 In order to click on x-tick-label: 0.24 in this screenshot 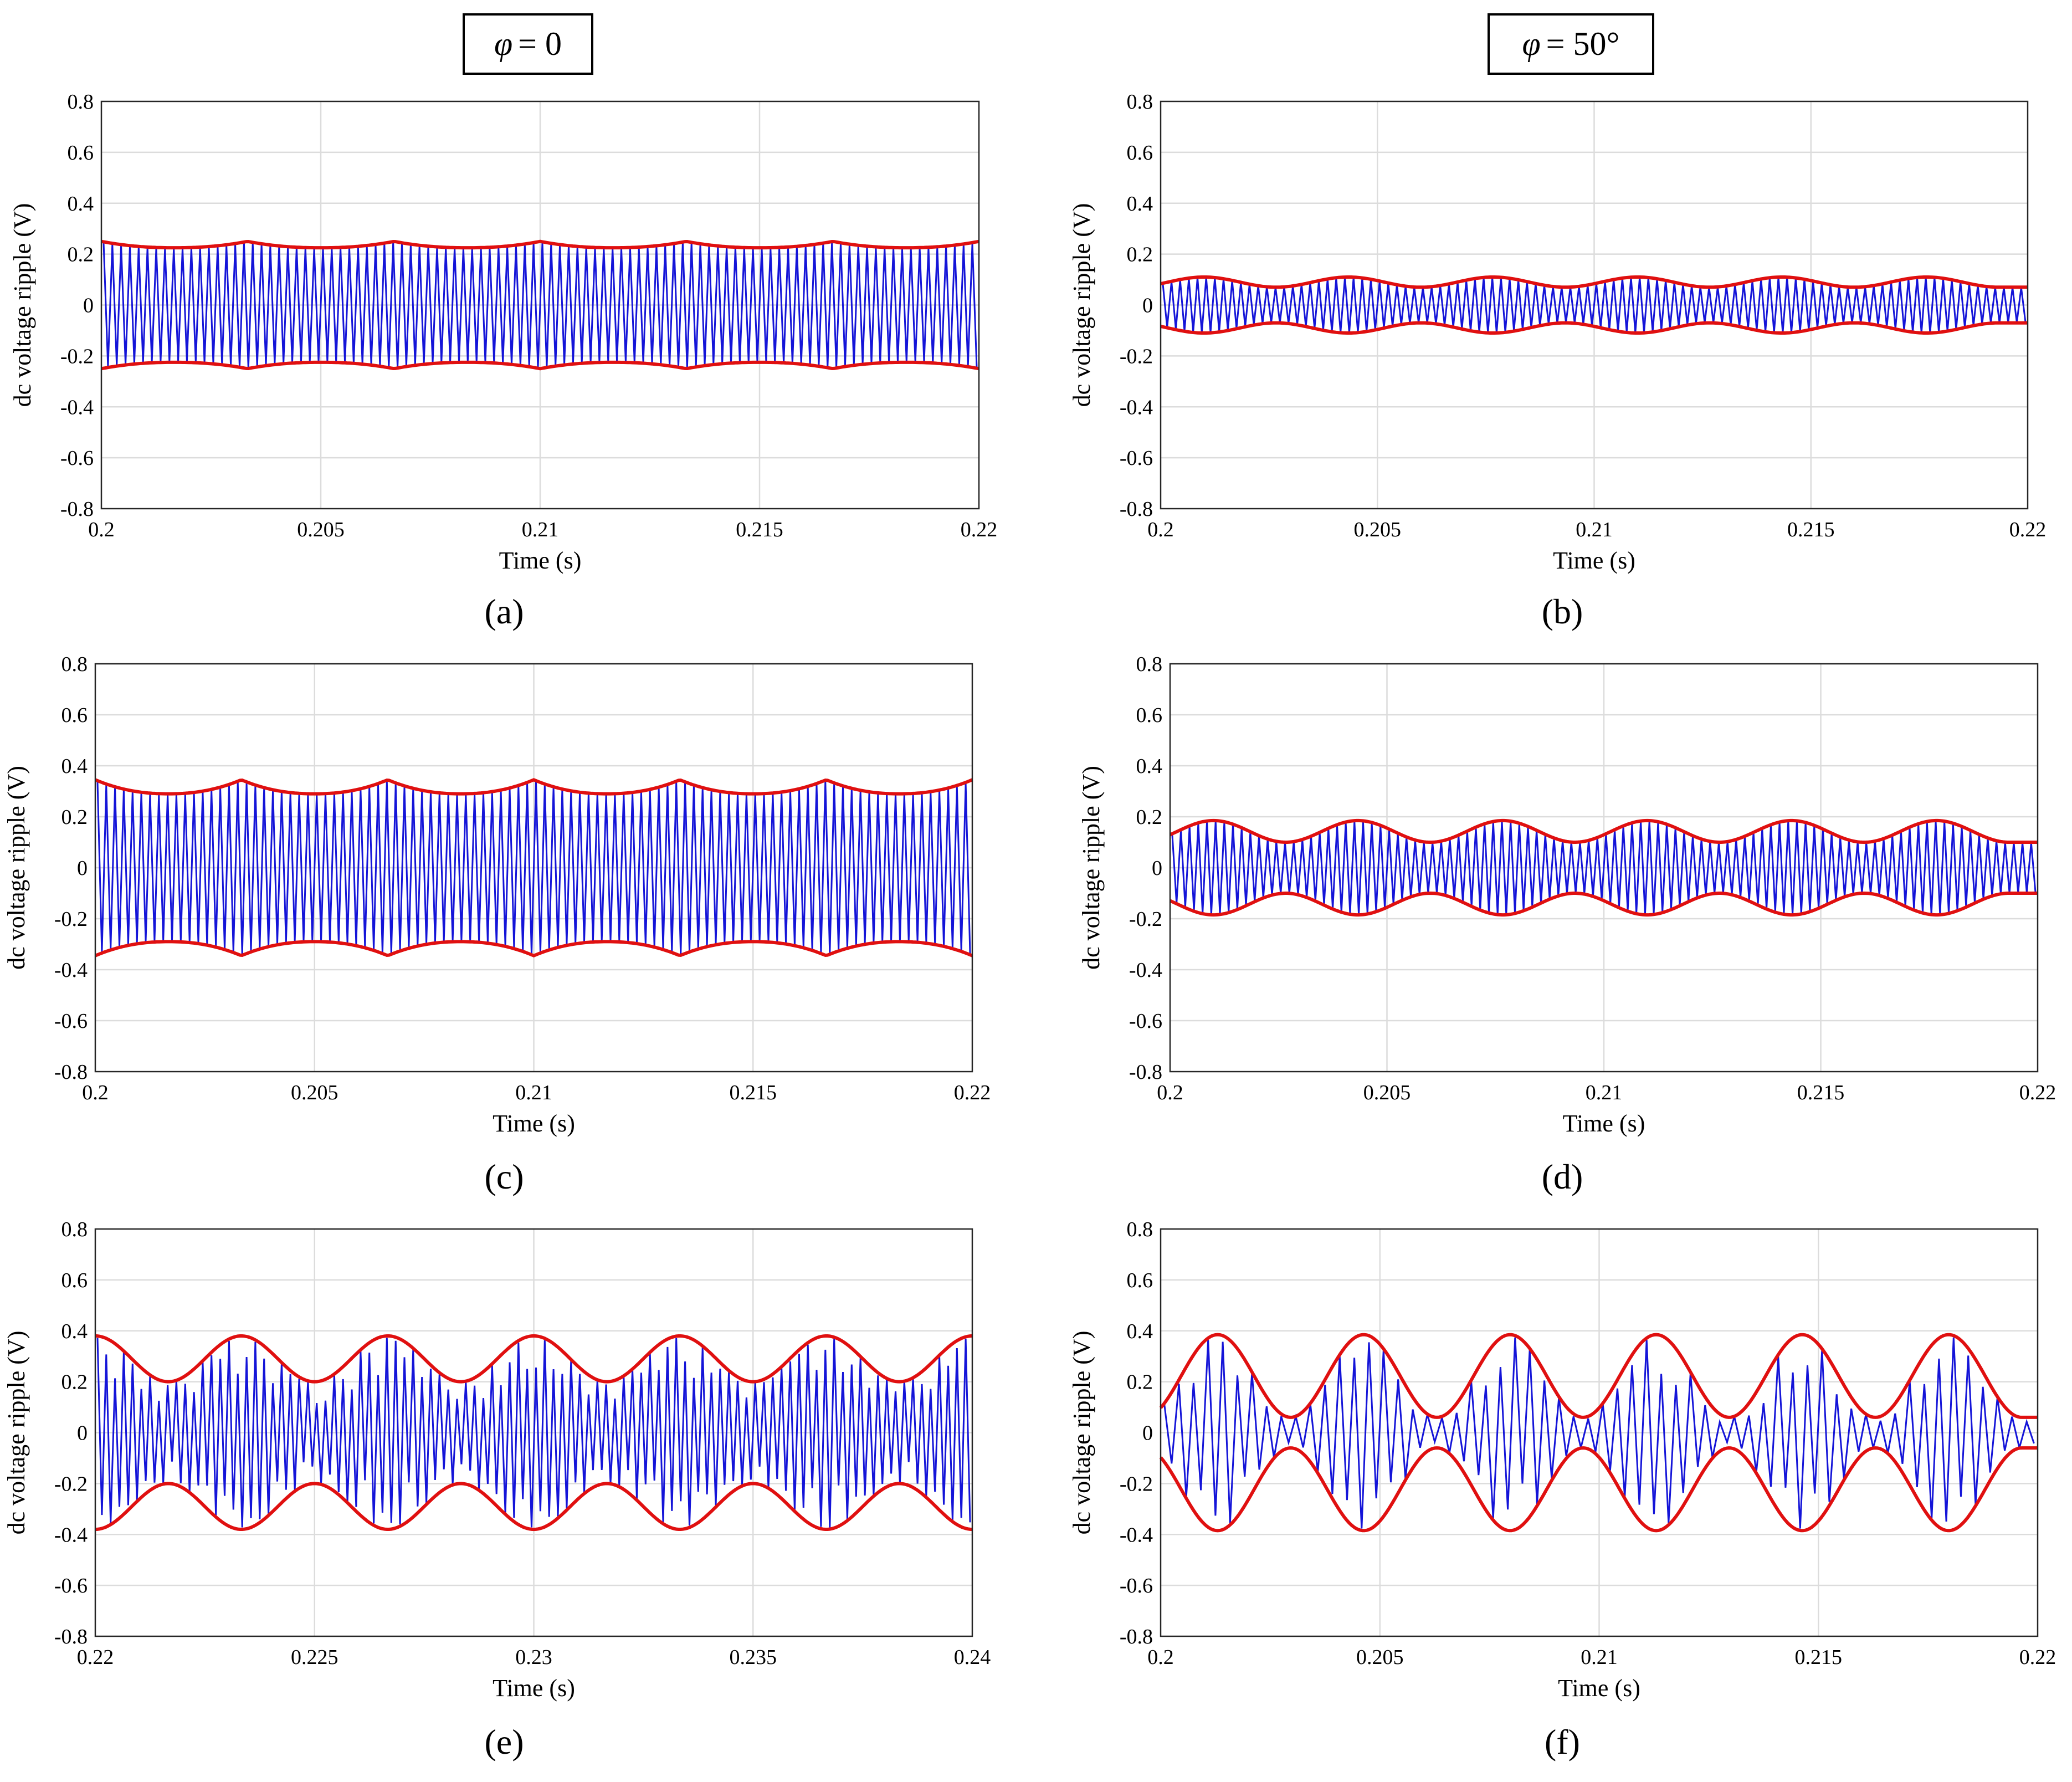, I will do `click(972, 1657)`.